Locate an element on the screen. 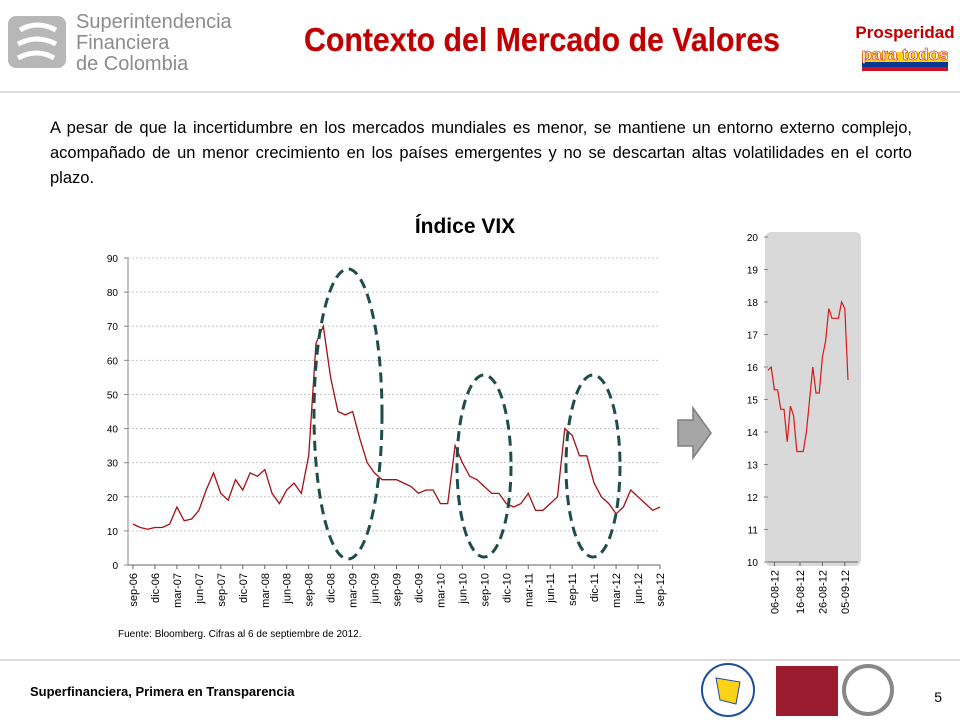  x-tick-label: sep-09 is located at coordinates (398, 590).